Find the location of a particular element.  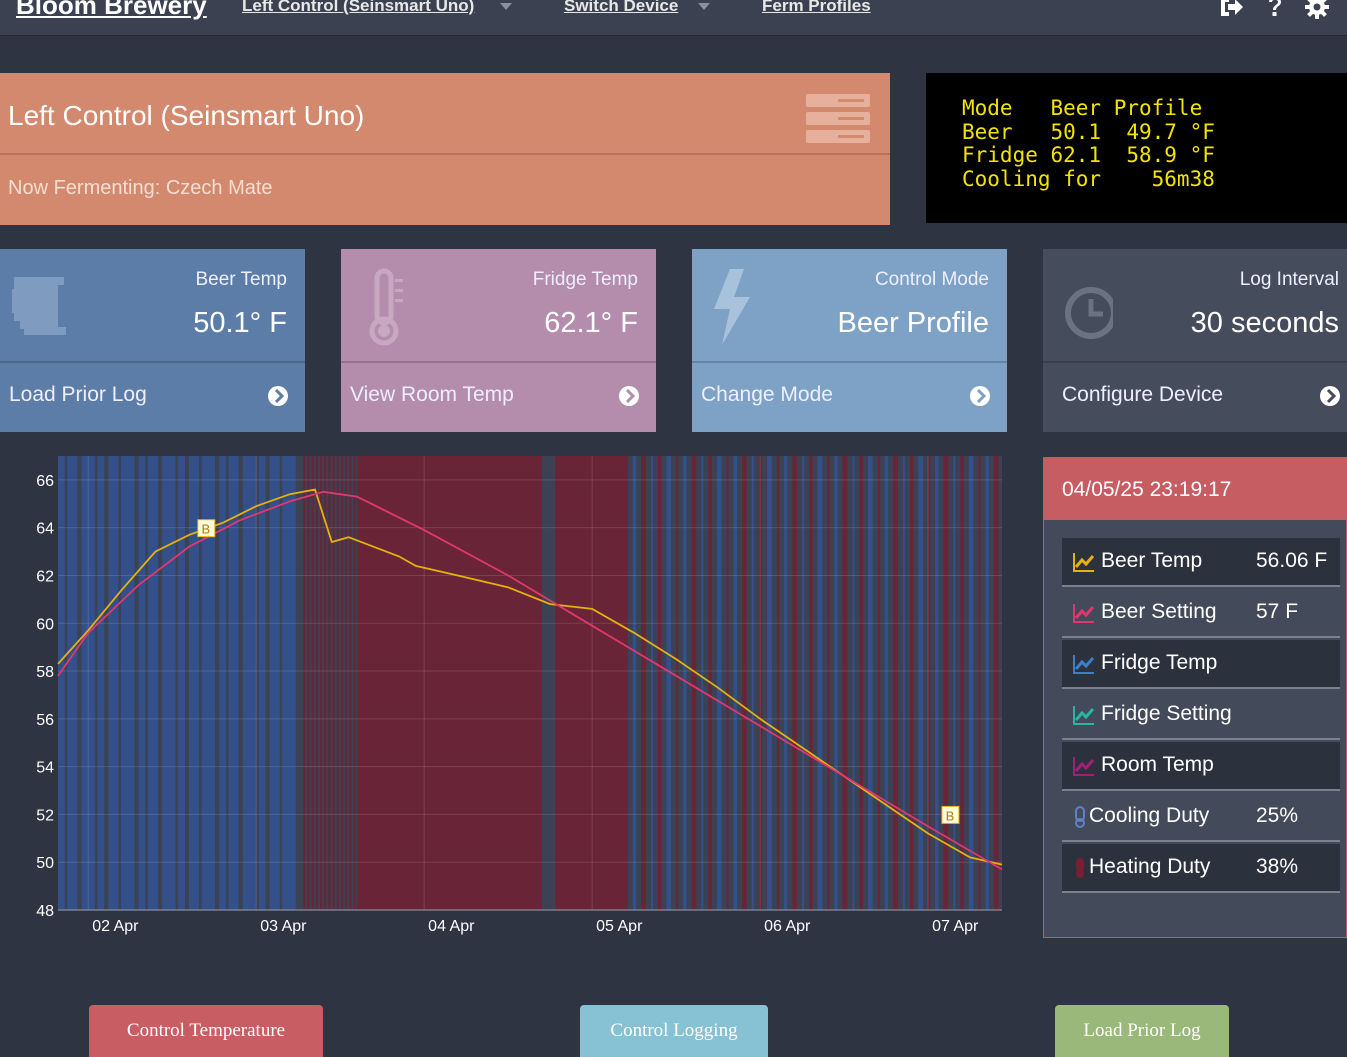

thermometer-icon is located at coordinates (1080, 817).